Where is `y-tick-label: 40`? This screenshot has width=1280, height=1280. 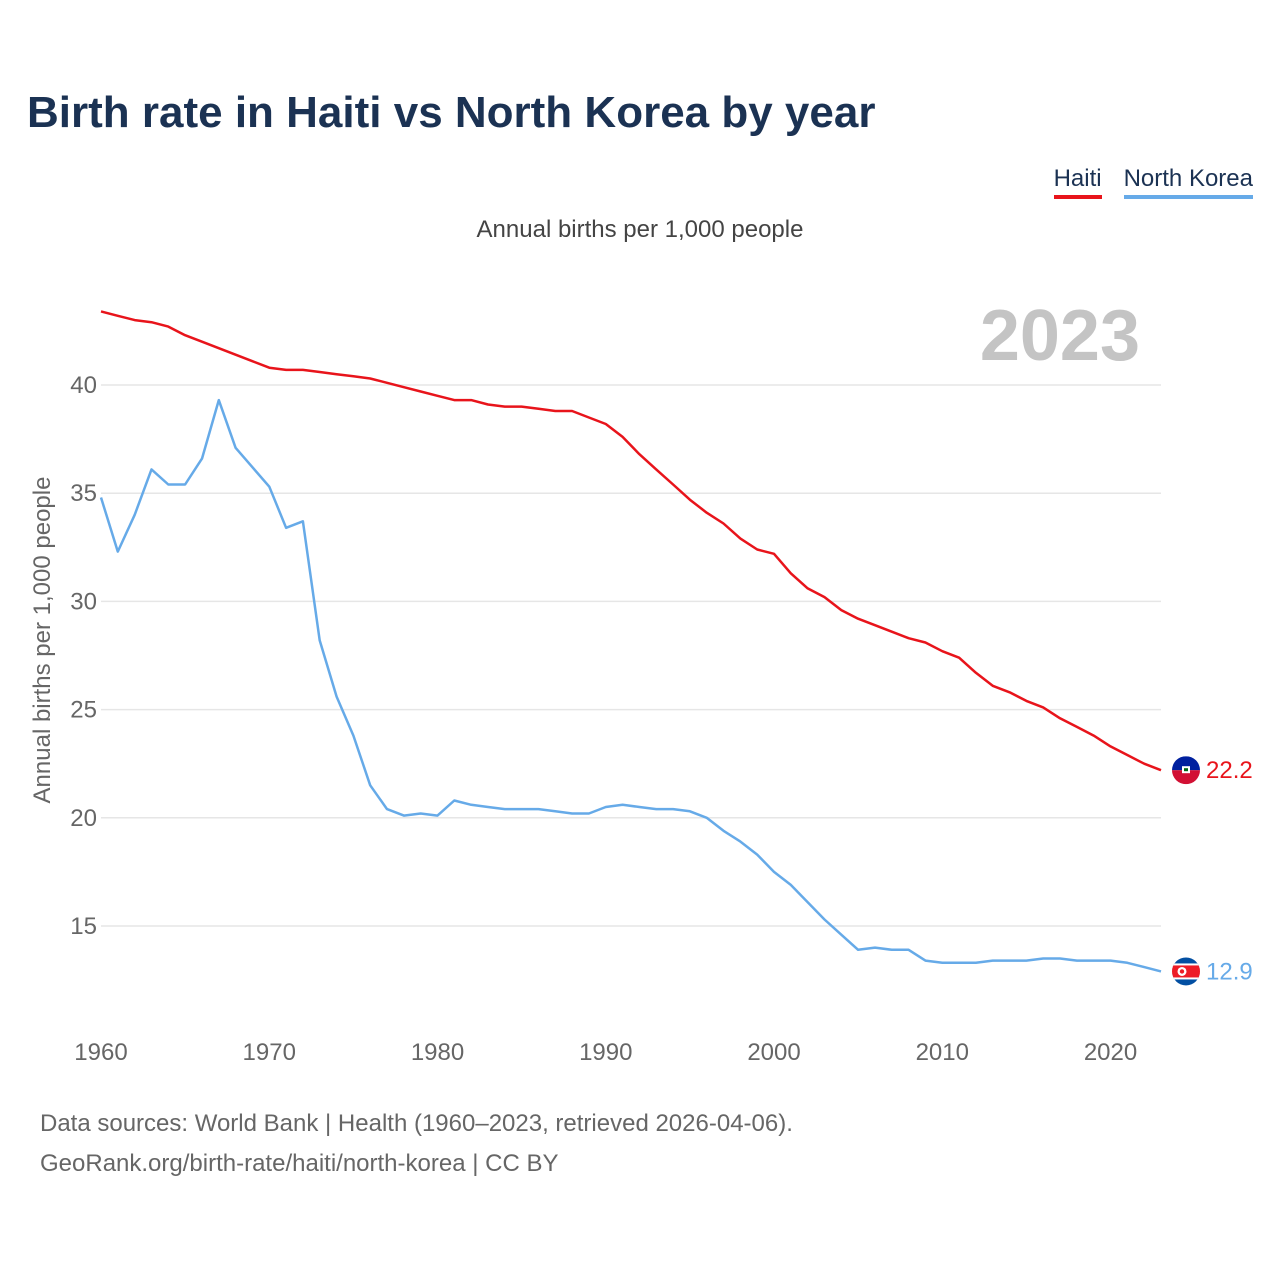 y-tick-label: 40 is located at coordinates (83, 385).